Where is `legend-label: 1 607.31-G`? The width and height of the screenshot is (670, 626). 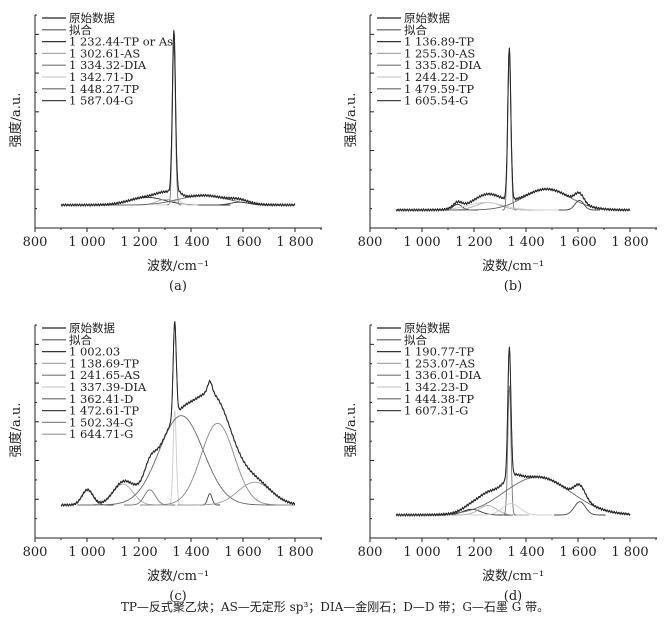 legend-label: 1 607.31-G is located at coordinates (436, 411).